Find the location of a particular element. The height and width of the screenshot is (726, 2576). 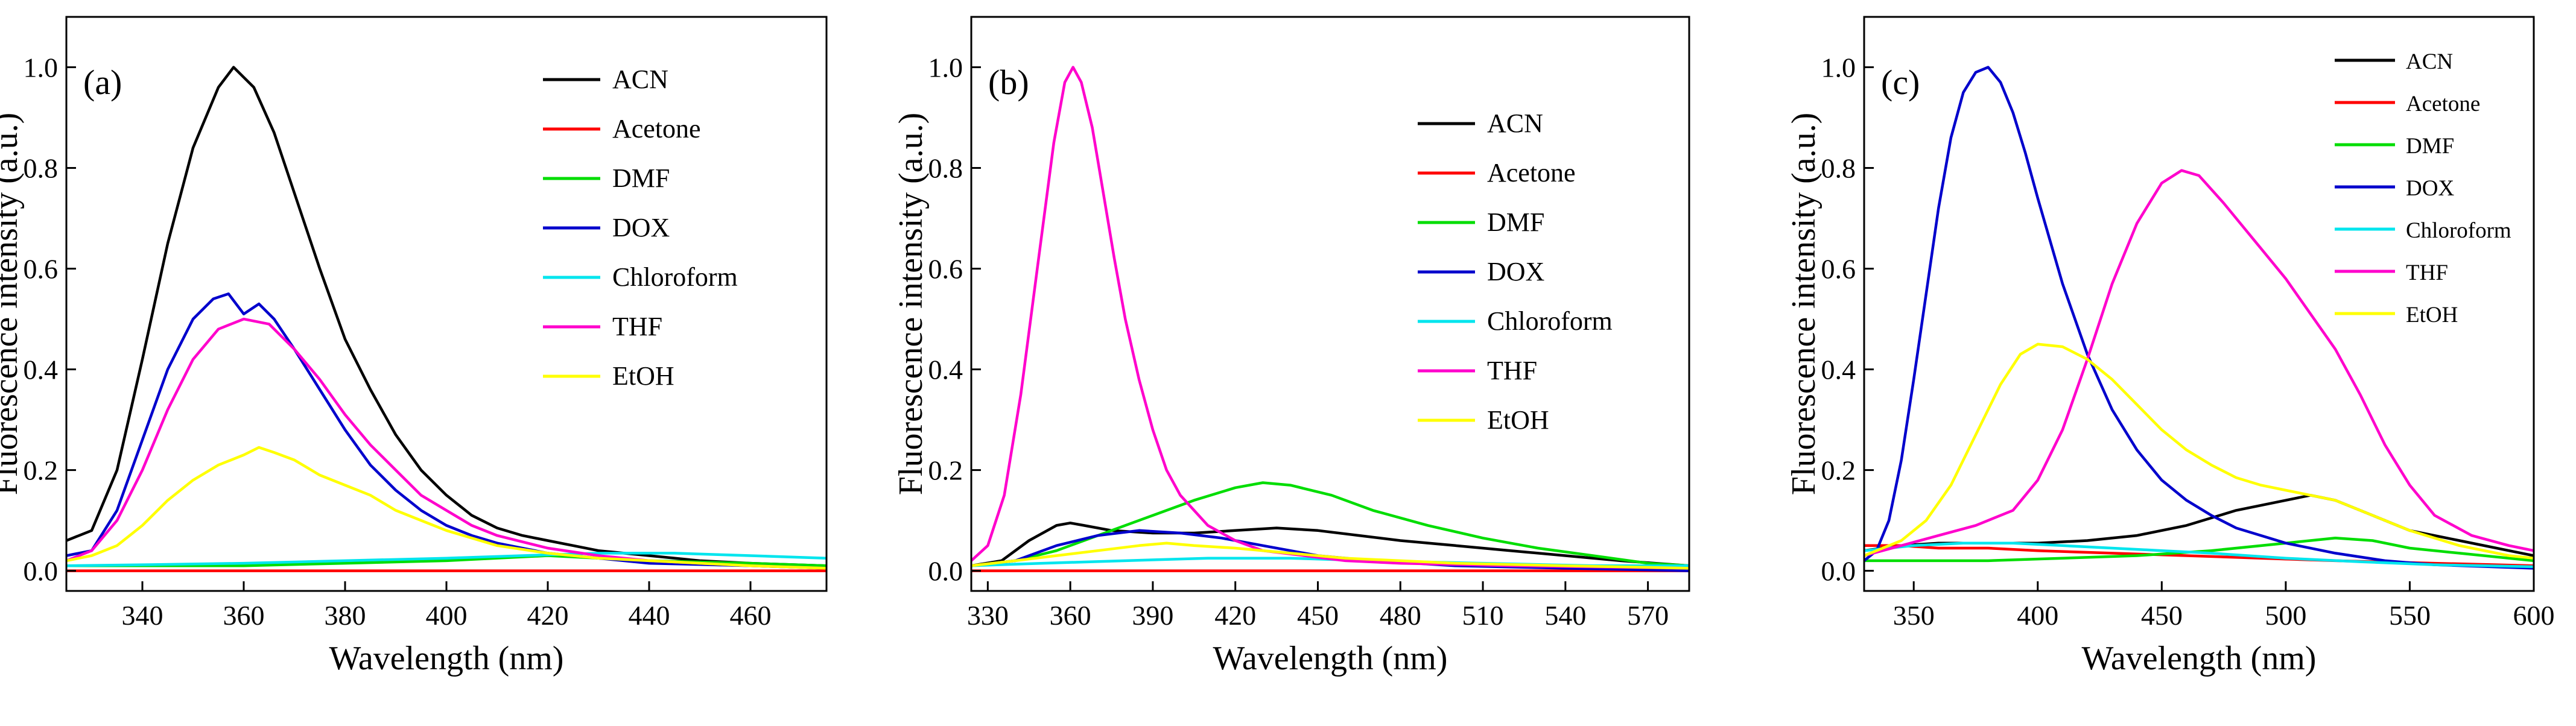

series-line-acetone is located at coordinates (2199, 555).